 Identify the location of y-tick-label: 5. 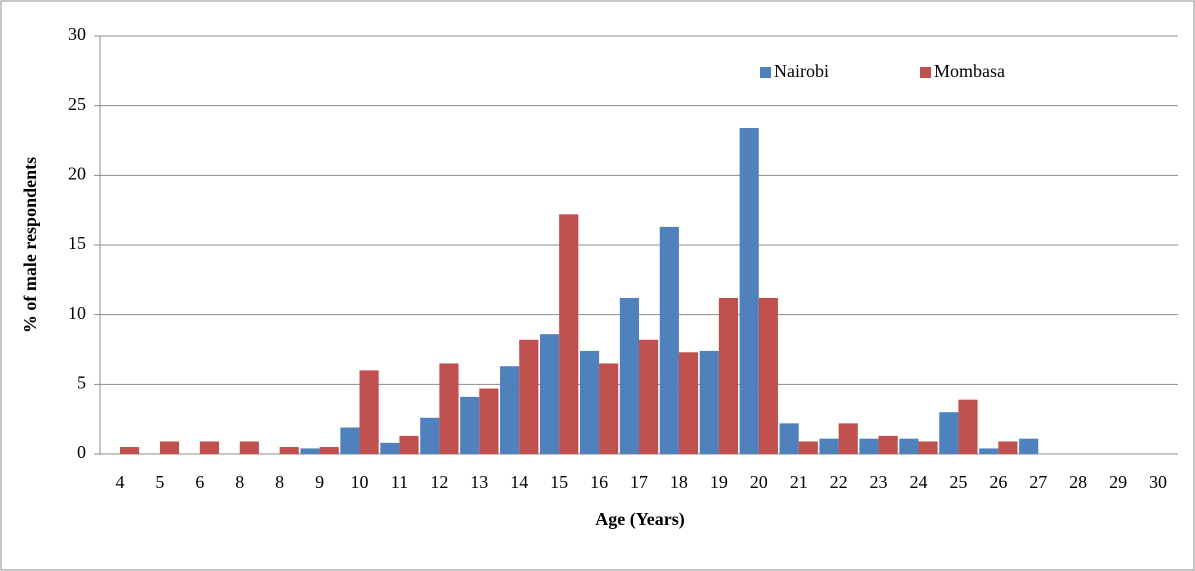
(81, 382).